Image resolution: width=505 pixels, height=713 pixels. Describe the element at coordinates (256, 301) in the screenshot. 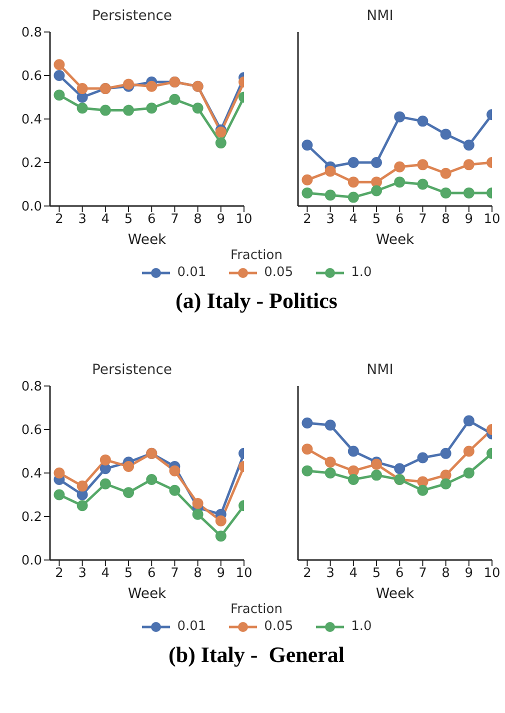

I see `text: (a) Italy - Politics` at that location.